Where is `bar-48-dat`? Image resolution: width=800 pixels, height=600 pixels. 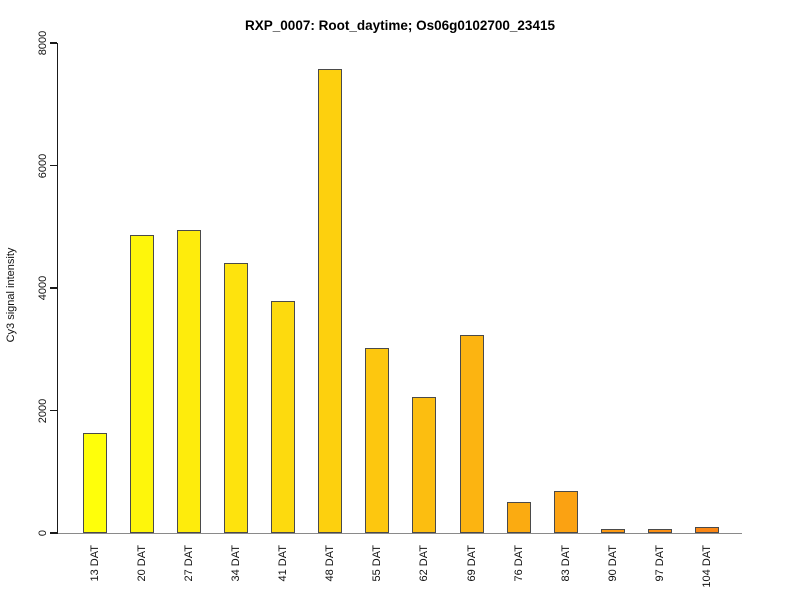 bar-48-dat is located at coordinates (330, 301).